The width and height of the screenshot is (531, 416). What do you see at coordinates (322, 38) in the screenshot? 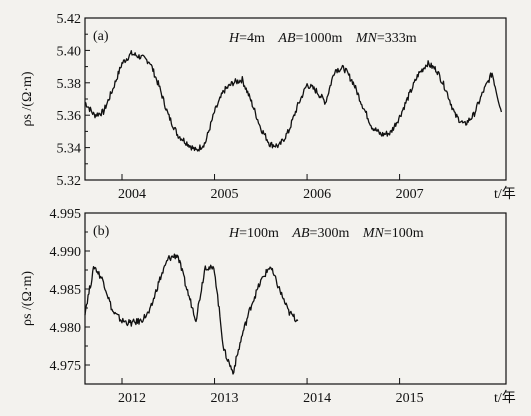
I see `panel-a-annotation: H=4m AB=1000m MN=333m` at bounding box center [322, 38].